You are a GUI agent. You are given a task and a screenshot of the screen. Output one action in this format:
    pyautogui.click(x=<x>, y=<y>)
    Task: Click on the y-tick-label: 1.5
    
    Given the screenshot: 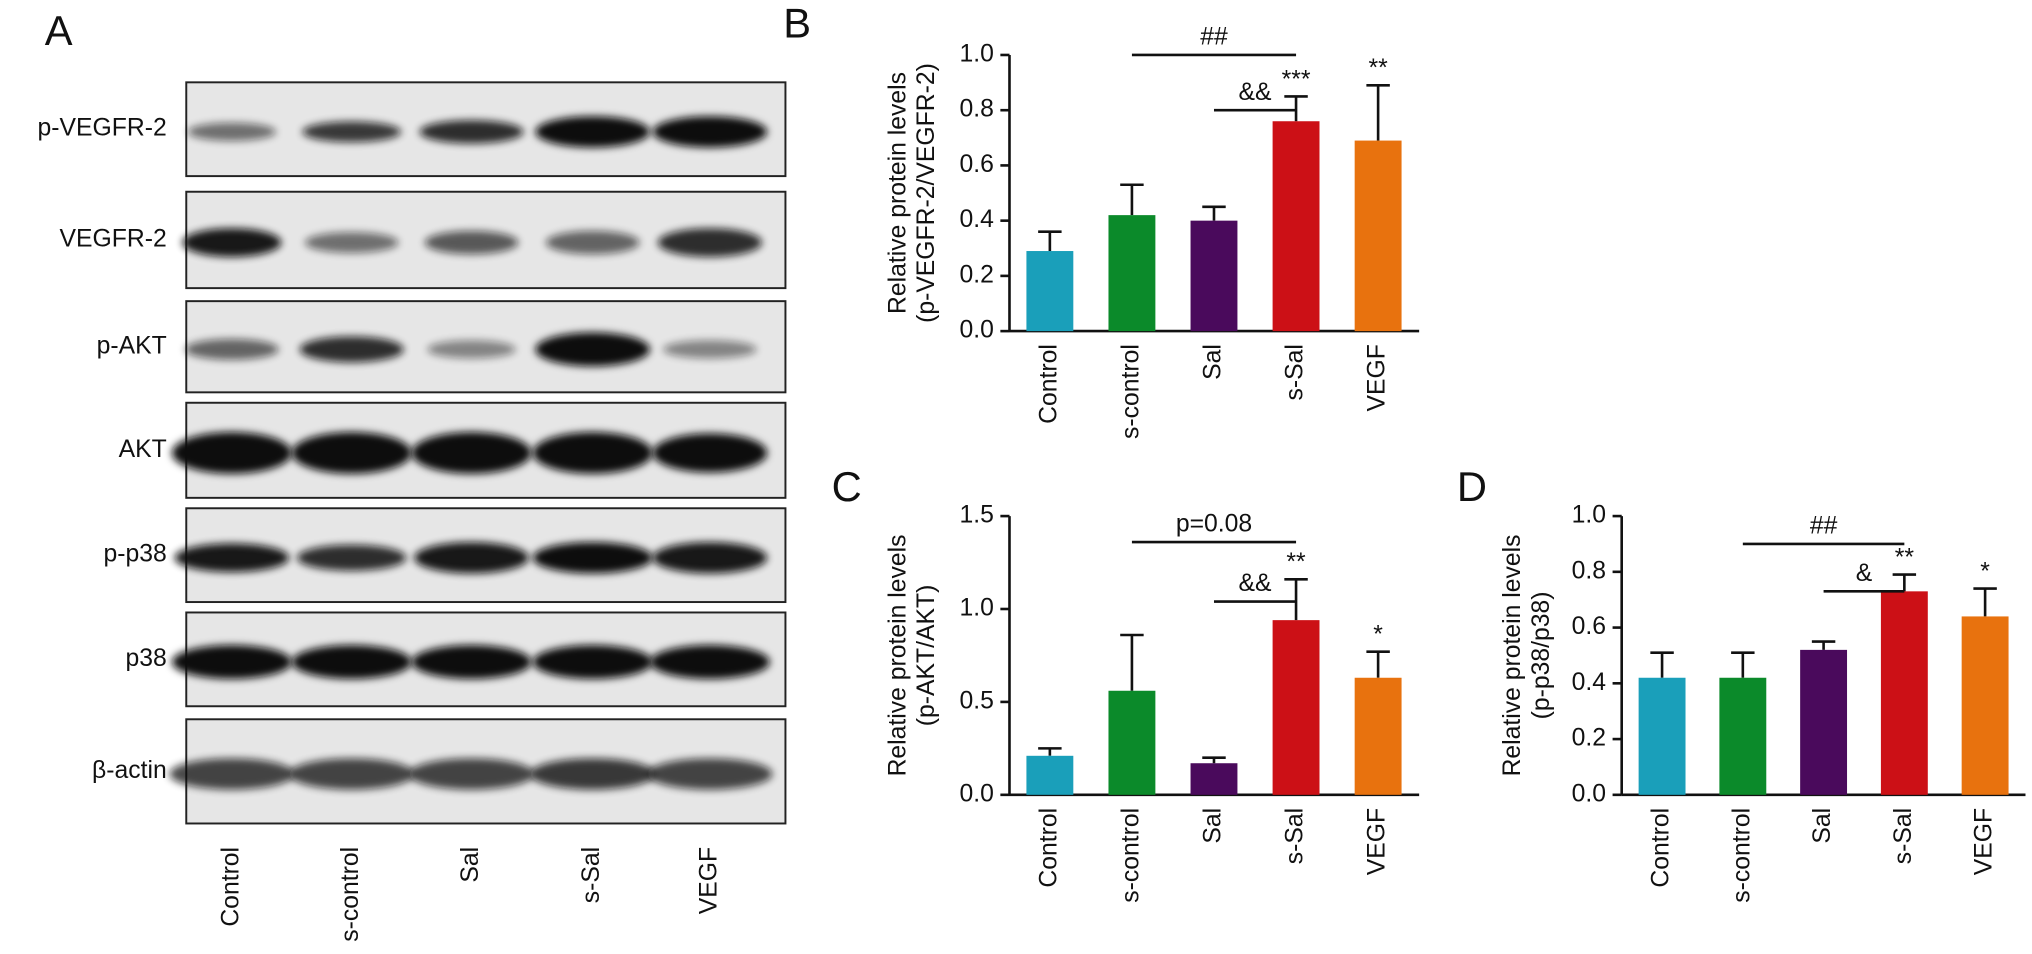 What is the action you would take?
    pyautogui.click(x=976, y=515)
    